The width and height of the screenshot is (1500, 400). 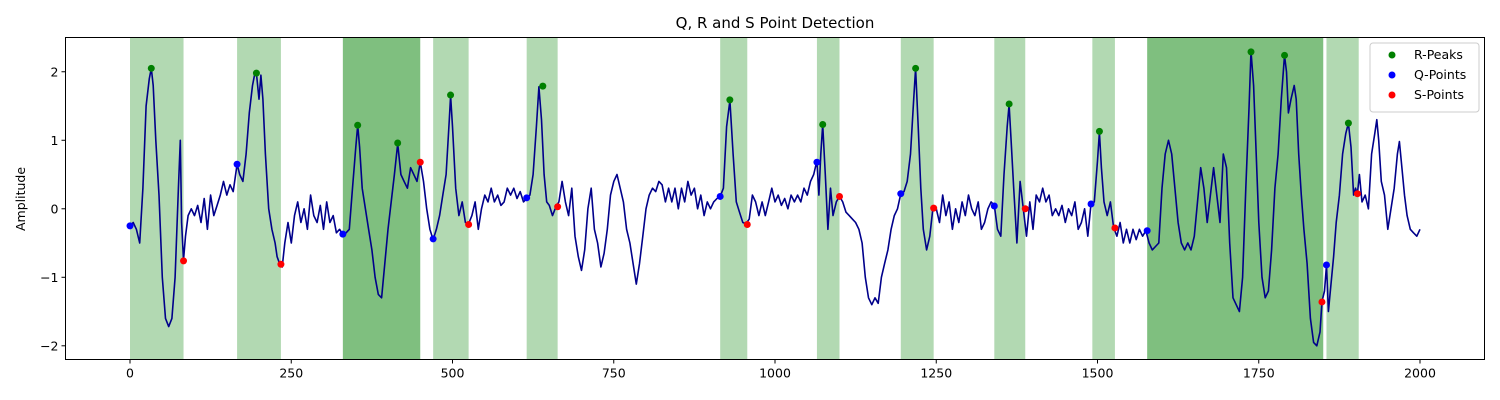 What do you see at coordinates (1420, 373) in the screenshot?
I see `x-tick-label: 2000` at bounding box center [1420, 373].